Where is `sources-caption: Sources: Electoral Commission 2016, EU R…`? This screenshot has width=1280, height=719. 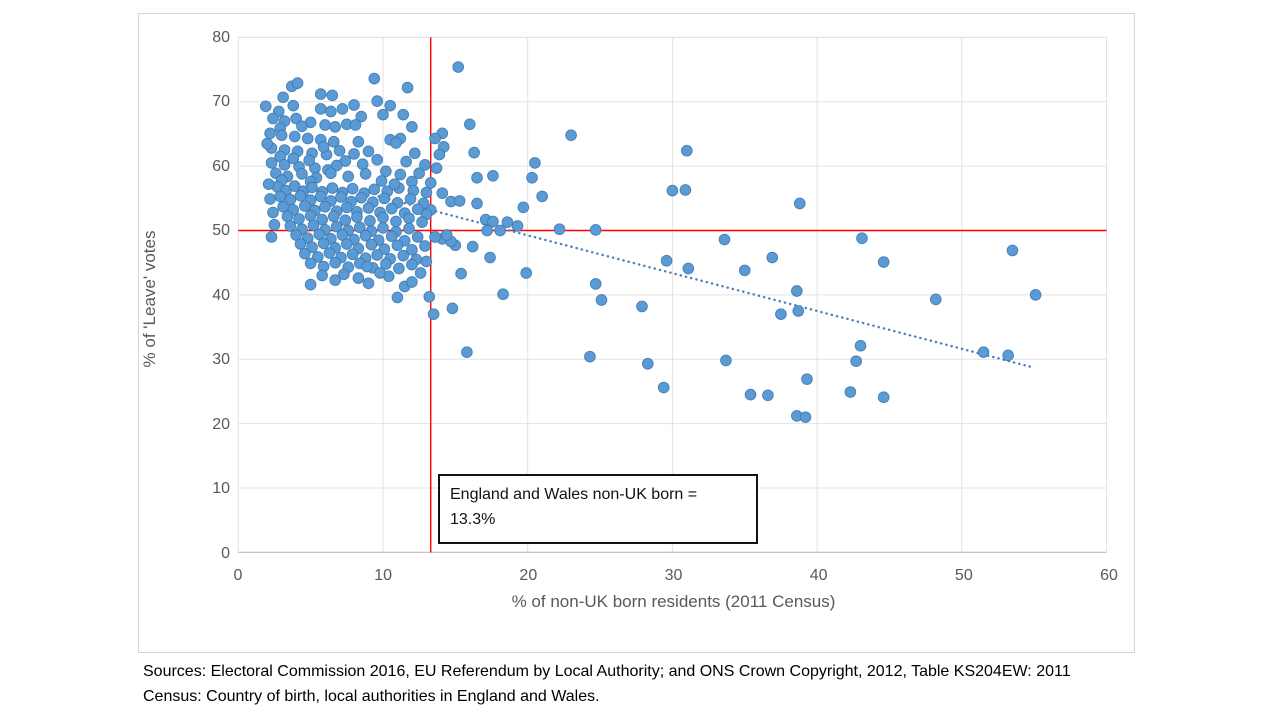 sources-caption: Sources: Electoral Commission 2016, EU R… is located at coordinates (648, 685).